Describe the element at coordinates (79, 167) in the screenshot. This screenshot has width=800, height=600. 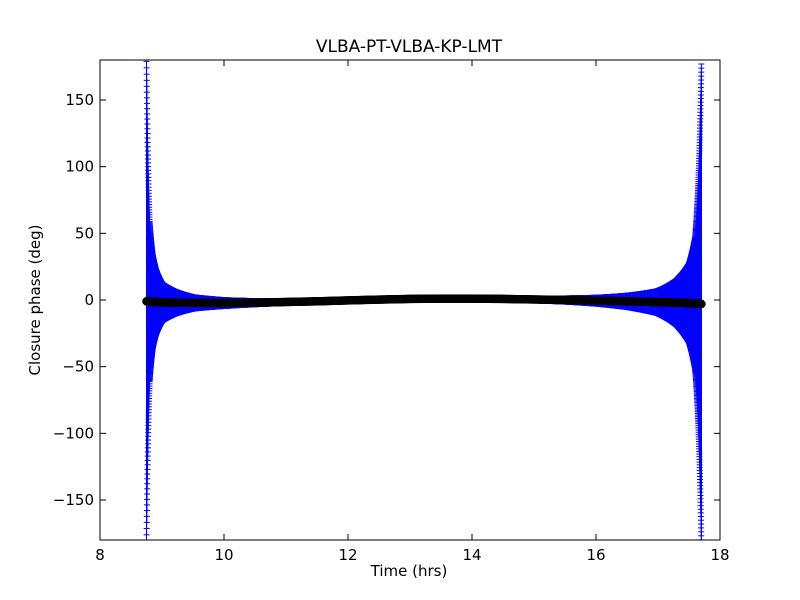
I see `y-tick-label: 100` at that location.